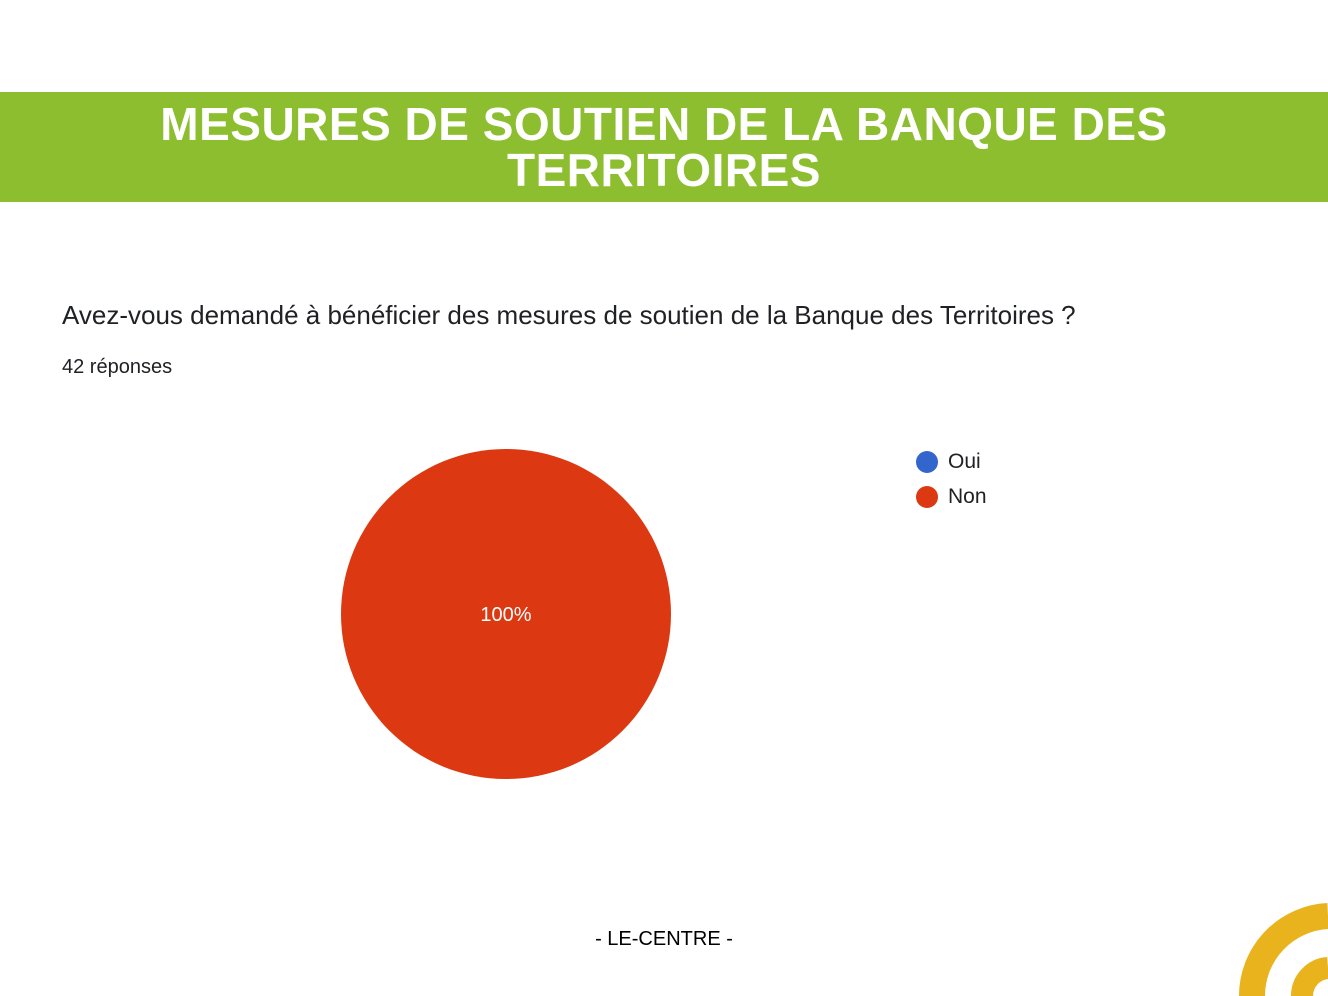 The height and width of the screenshot is (996, 1328). I want to click on chart-legend: Oui Non, so click(951, 479).